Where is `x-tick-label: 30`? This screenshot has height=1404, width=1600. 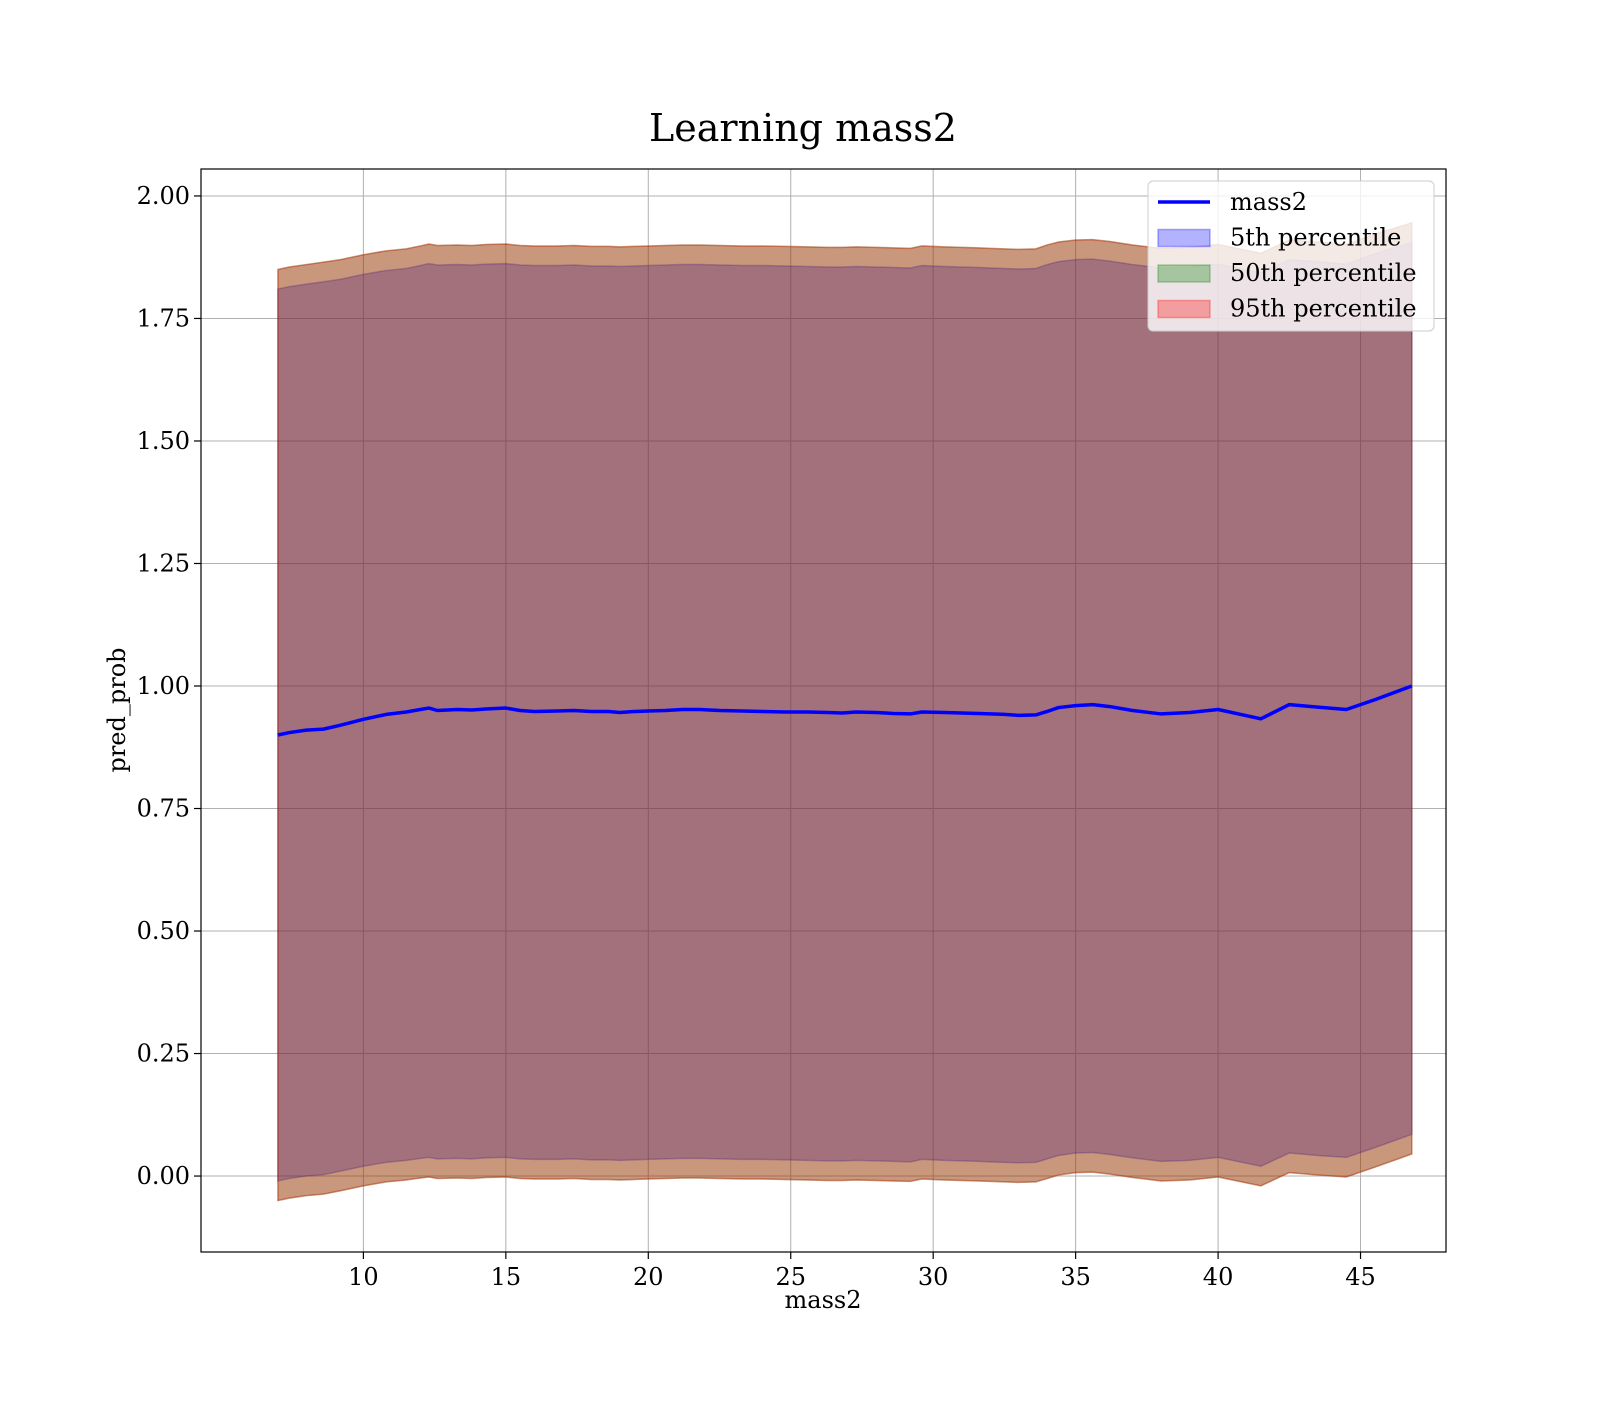 x-tick-label: 30 is located at coordinates (933, 1277).